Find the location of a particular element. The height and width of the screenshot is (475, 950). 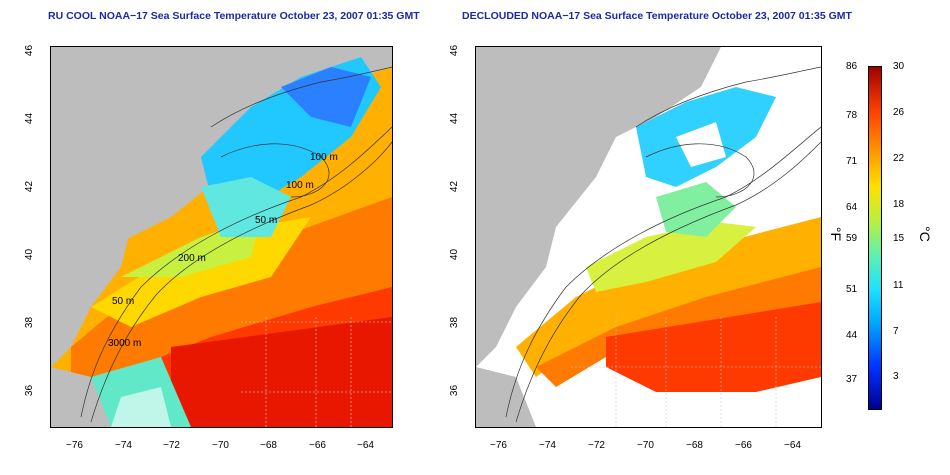

colorbar-f-label: 44 is located at coordinates (852, 335).